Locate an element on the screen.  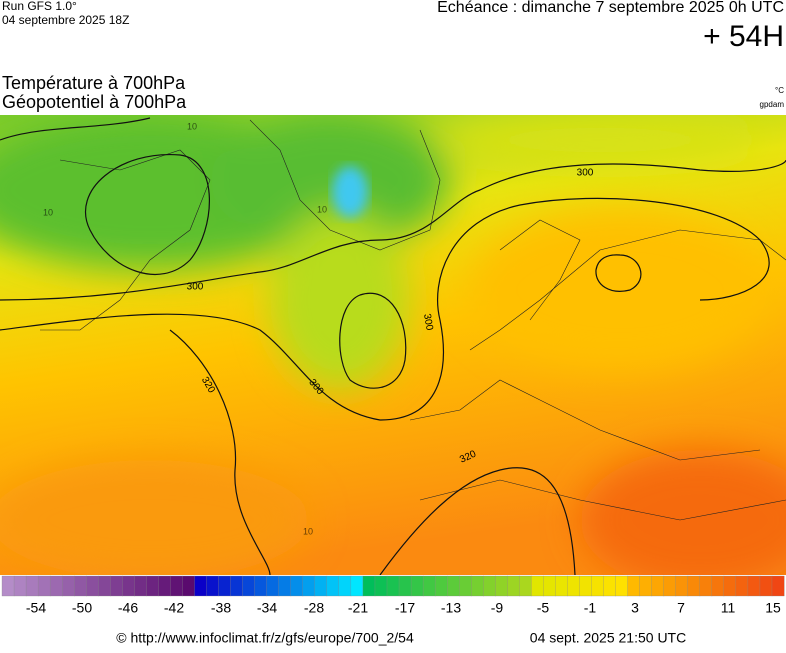
temp-unit: °C is located at coordinates (779, 90).